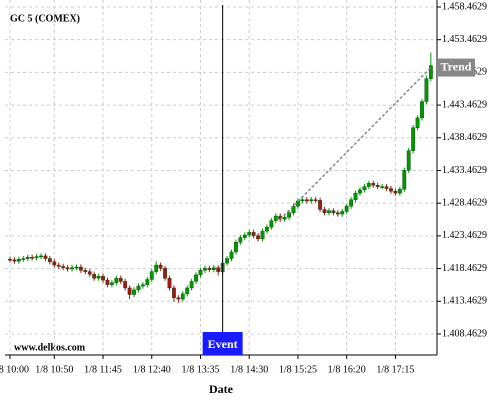 Image resolution: width=500 pixels, height=400 pixels. I want to click on x-tick-label: 1/8 17:15, so click(395, 369).